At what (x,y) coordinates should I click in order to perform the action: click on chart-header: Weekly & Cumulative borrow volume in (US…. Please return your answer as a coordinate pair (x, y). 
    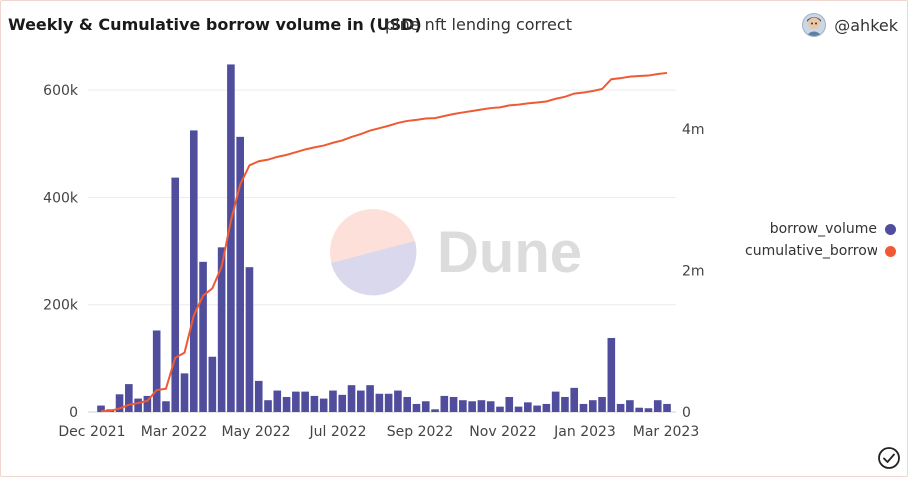
    Looking at the image, I should click on (454, 24).